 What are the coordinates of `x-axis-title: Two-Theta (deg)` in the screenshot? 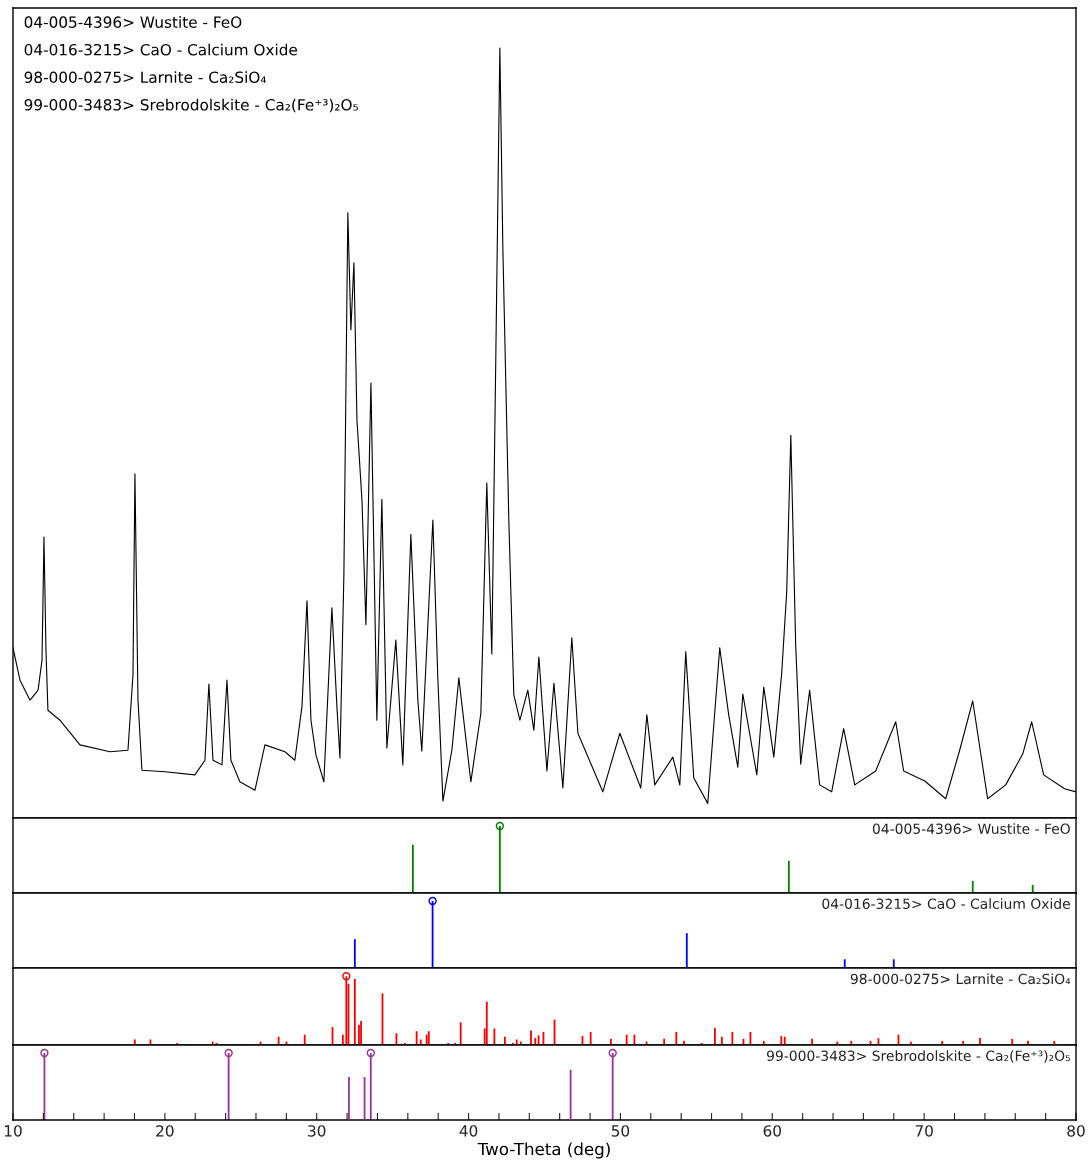 It's located at (543, 1150).